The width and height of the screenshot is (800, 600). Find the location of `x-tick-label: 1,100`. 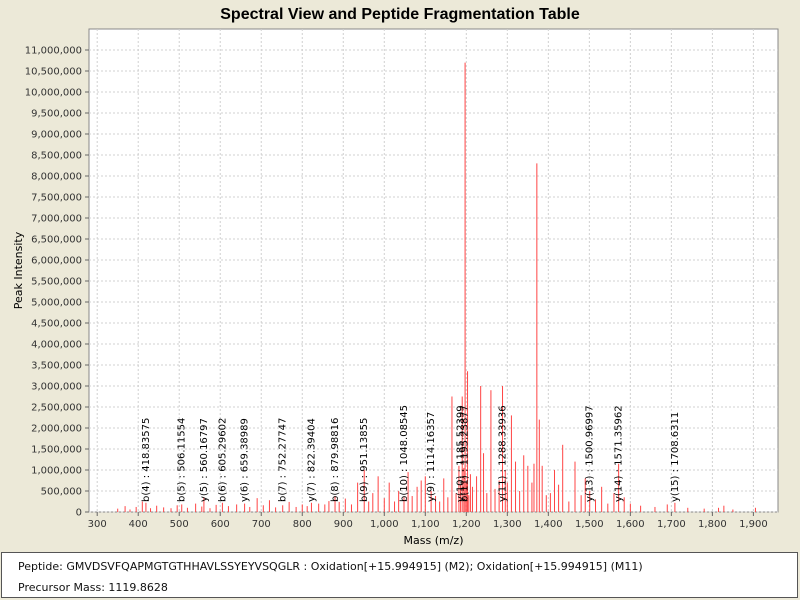

x-tick-label: 1,100 is located at coordinates (425, 524).